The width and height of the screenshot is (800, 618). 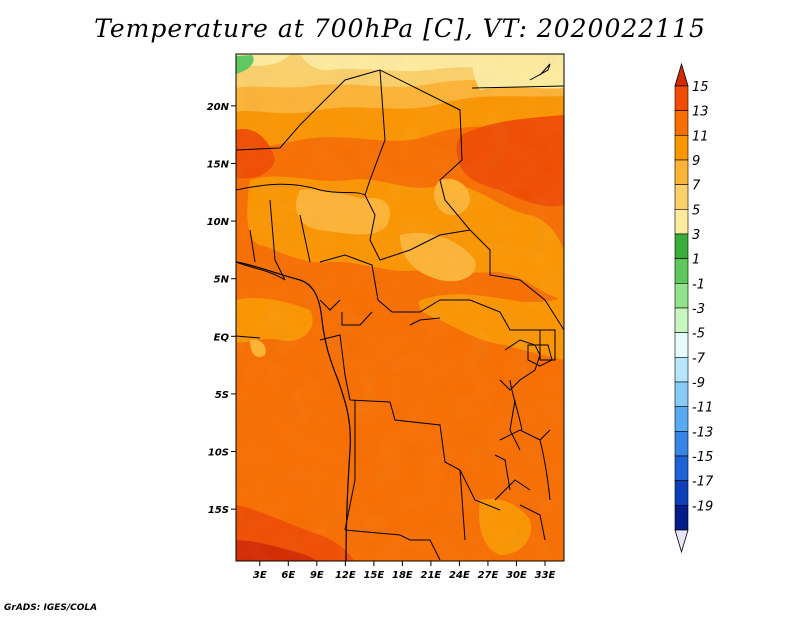 What do you see at coordinates (345, 575) in the screenshot?
I see `x-tick-label: 12E` at bounding box center [345, 575].